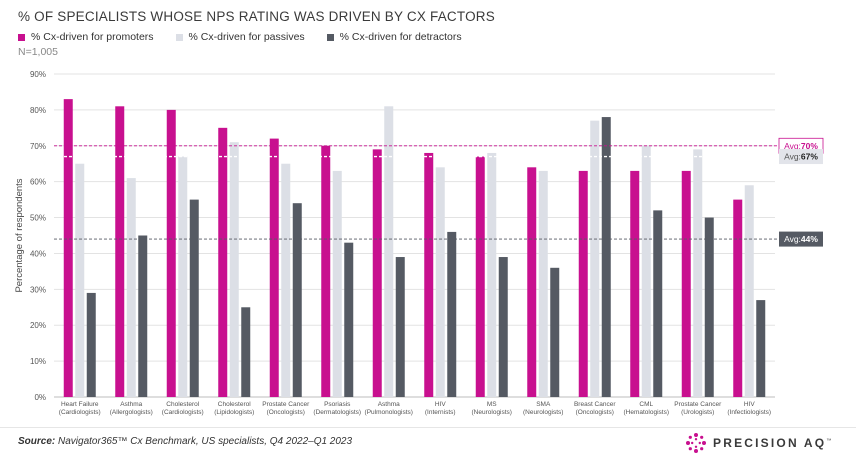 The image size is (856, 469). I want to click on legend-label-promoters: % Cx-driven for promoters, so click(92, 37).